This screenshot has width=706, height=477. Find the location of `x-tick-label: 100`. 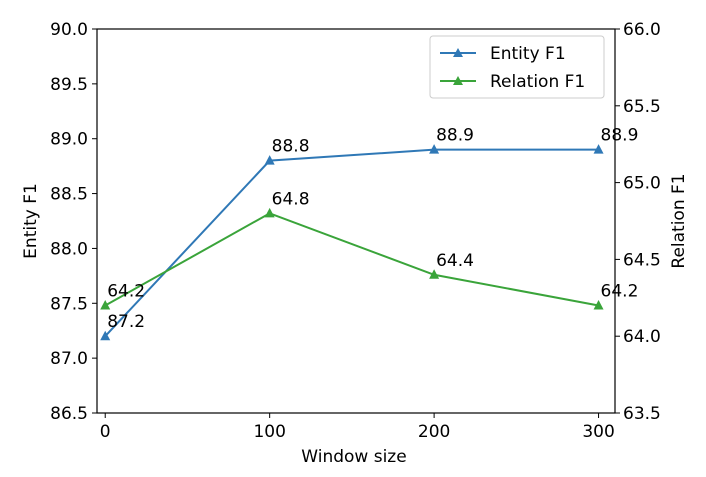

x-tick-label: 100 is located at coordinates (269, 432).